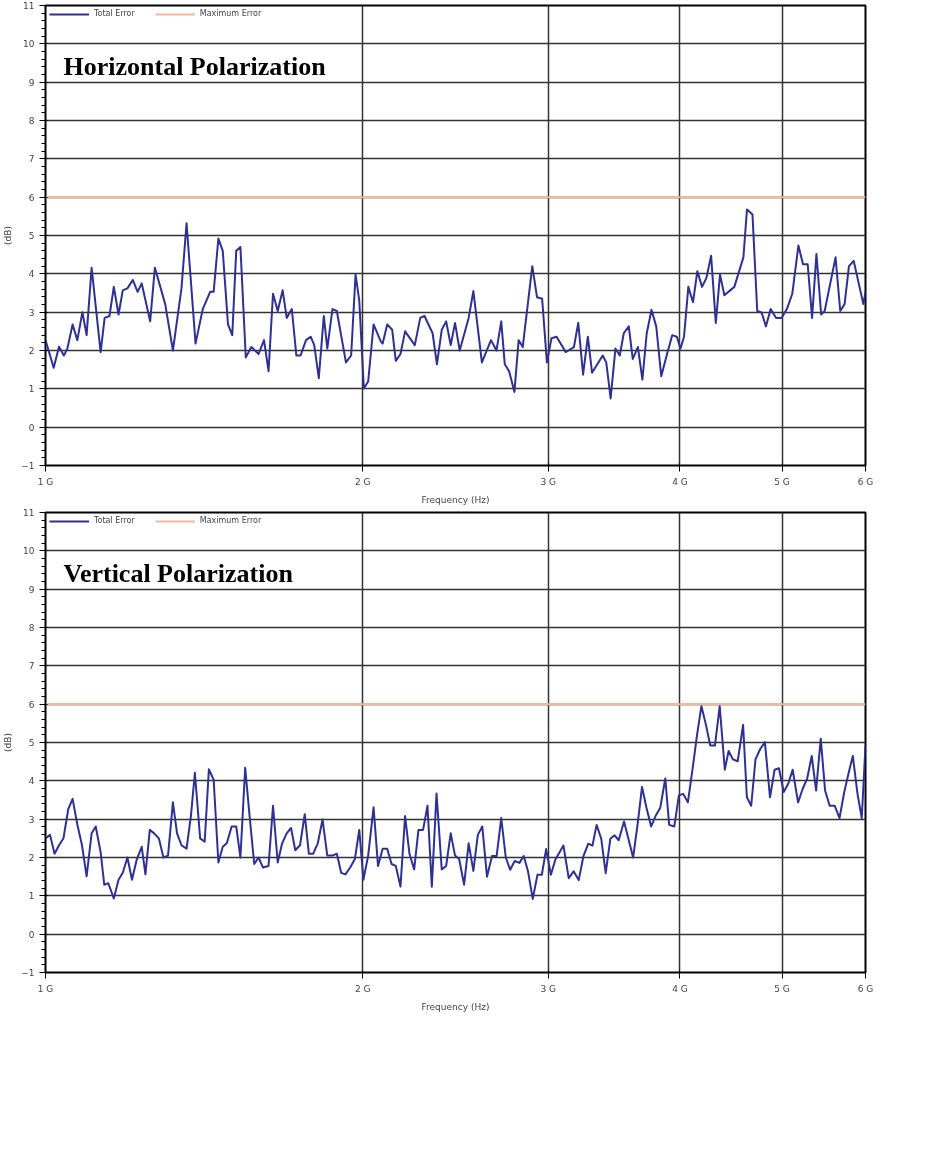 The height and width of the screenshot is (1160, 937). Describe the element at coordinates (178, 573) in the screenshot. I see `text: Vertical Polarization` at that location.